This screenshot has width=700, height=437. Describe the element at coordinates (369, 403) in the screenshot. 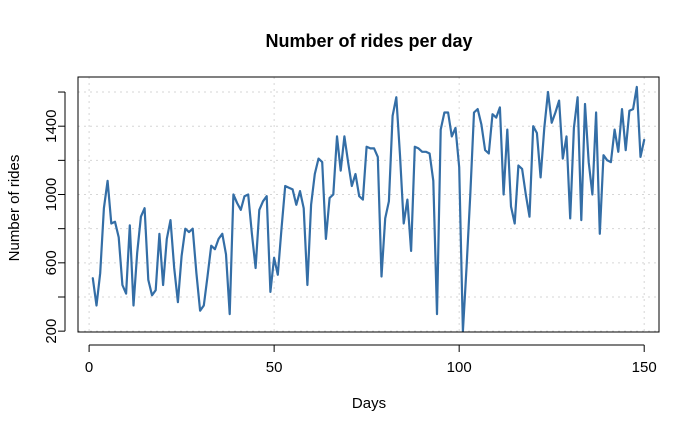

I see `x-axis-label: Days` at that location.